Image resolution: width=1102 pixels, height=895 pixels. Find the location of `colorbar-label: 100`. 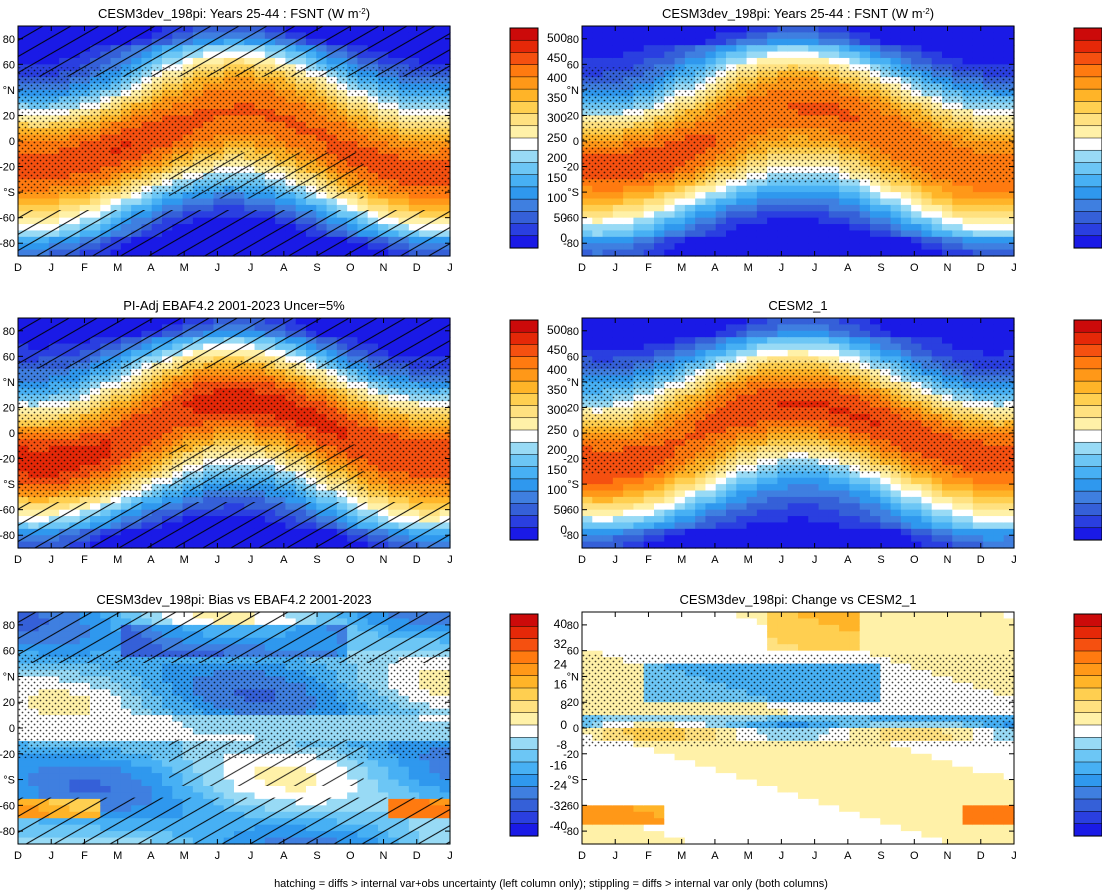

colorbar-label: 100 is located at coordinates (557, 490).